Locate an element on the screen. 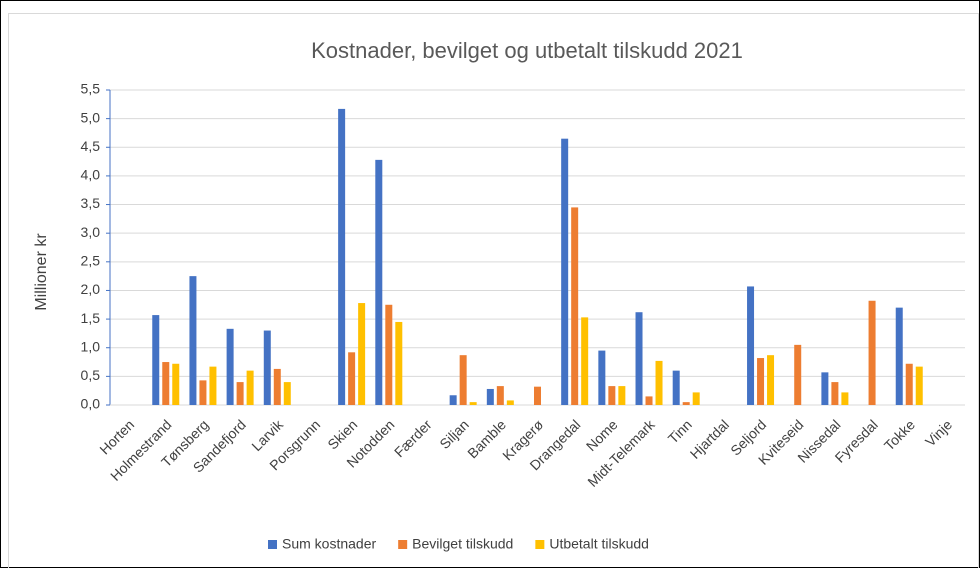 The width and height of the screenshot is (980, 568). y-tick-label: 5,0 is located at coordinates (91, 117).